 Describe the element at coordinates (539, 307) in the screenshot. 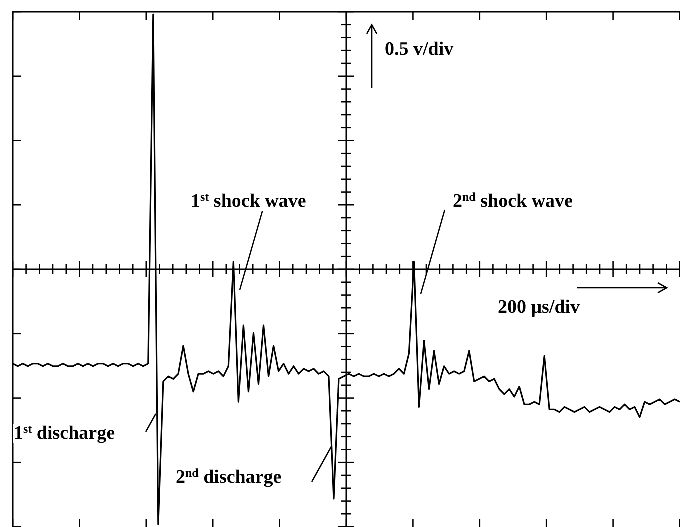

I see `annotation: 200 μs/div` at that location.